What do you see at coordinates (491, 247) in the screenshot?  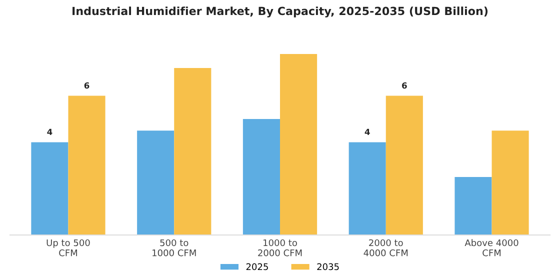 I see `x-tick-label: Above 4000 CFM` at bounding box center [491, 247].